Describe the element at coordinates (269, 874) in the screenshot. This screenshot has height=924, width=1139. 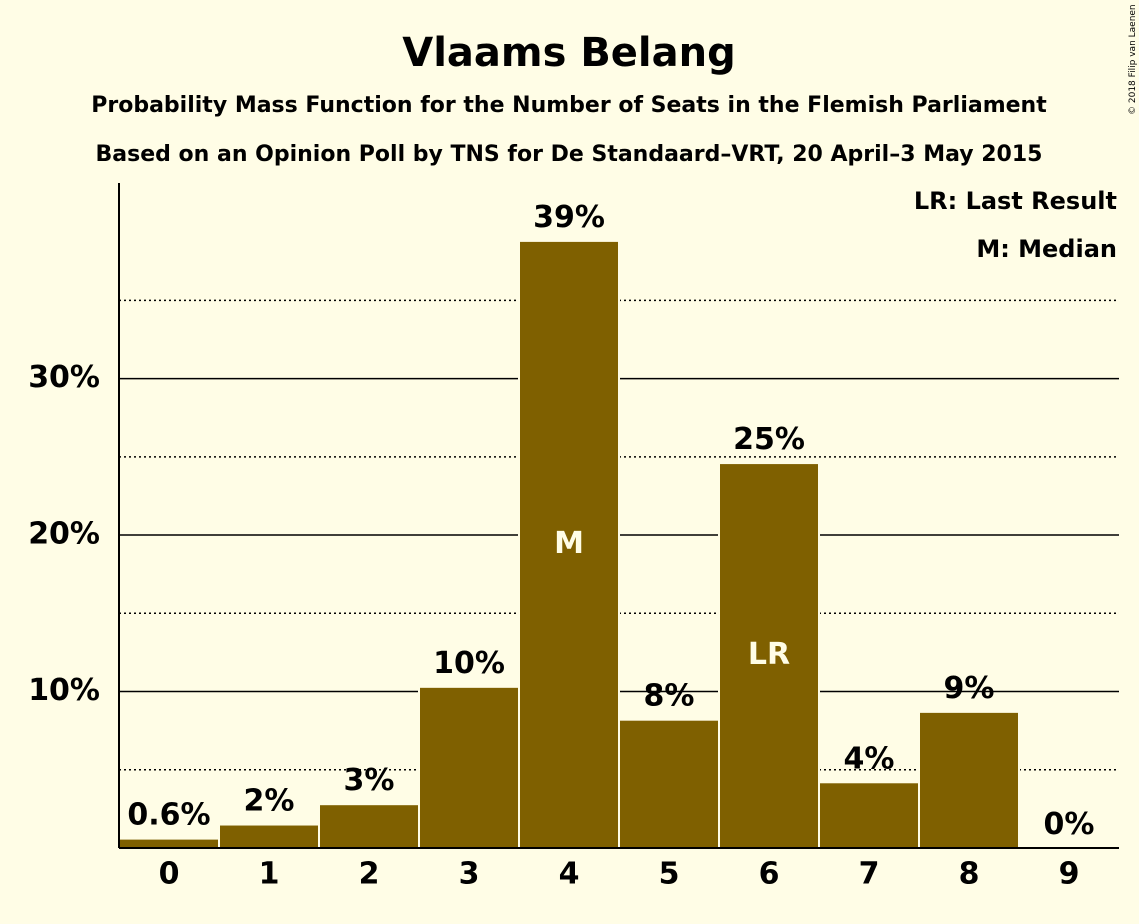
I see `x-tick-1: 1` at that location.